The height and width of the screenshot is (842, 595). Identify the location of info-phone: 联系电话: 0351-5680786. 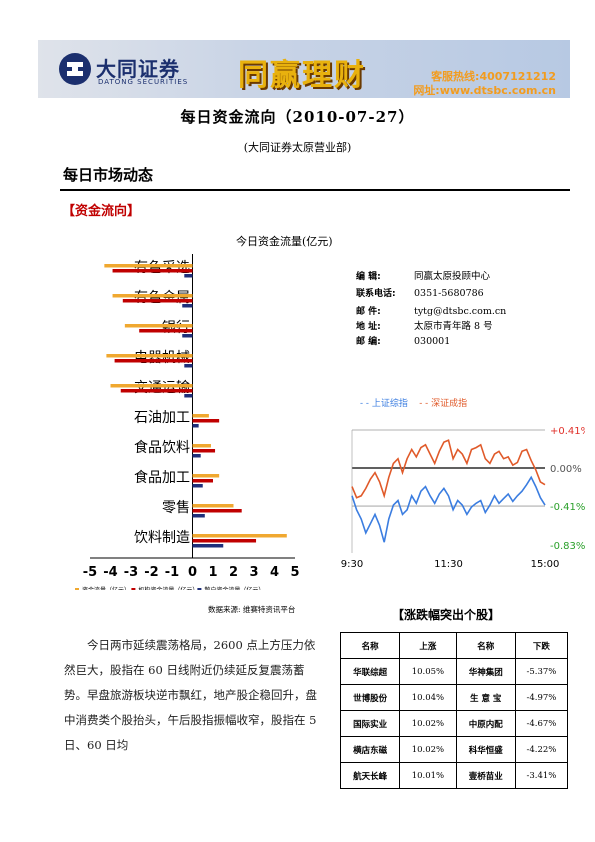
(420, 293).